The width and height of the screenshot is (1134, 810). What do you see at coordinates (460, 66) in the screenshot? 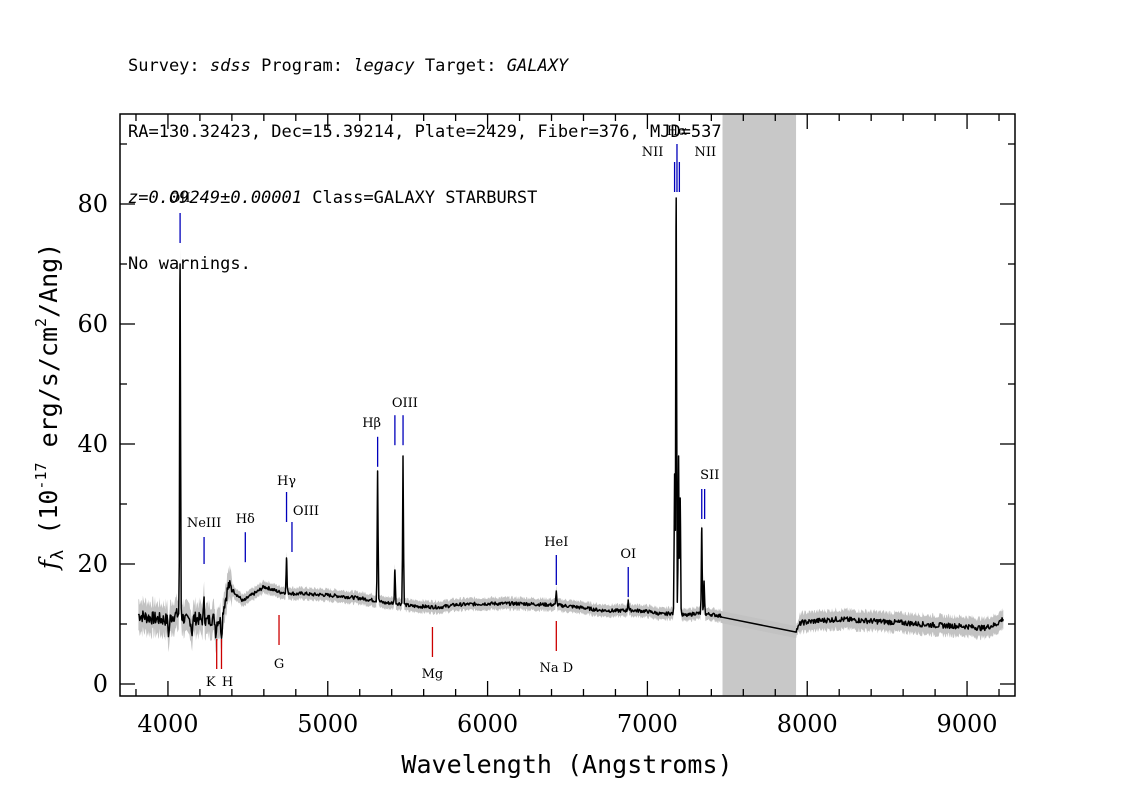
I see `header-survey-segment: Target:` at bounding box center [460, 66].